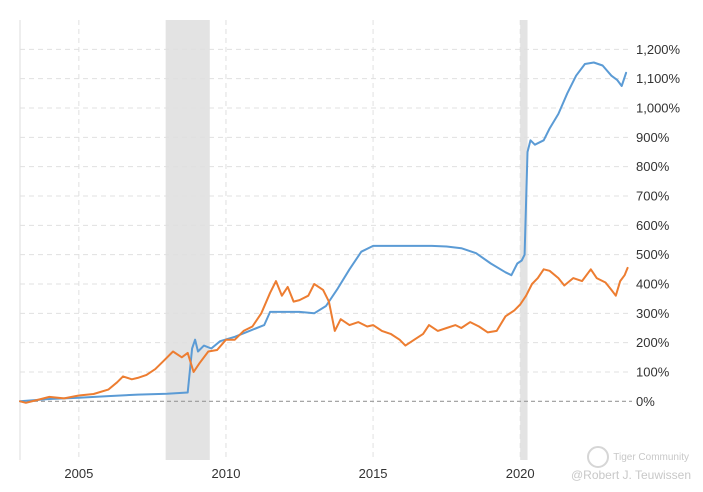 The height and width of the screenshot is (492, 703). What do you see at coordinates (630, 475) in the screenshot?
I see `watermark-credit: @Robert J. Teuwissen` at bounding box center [630, 475].